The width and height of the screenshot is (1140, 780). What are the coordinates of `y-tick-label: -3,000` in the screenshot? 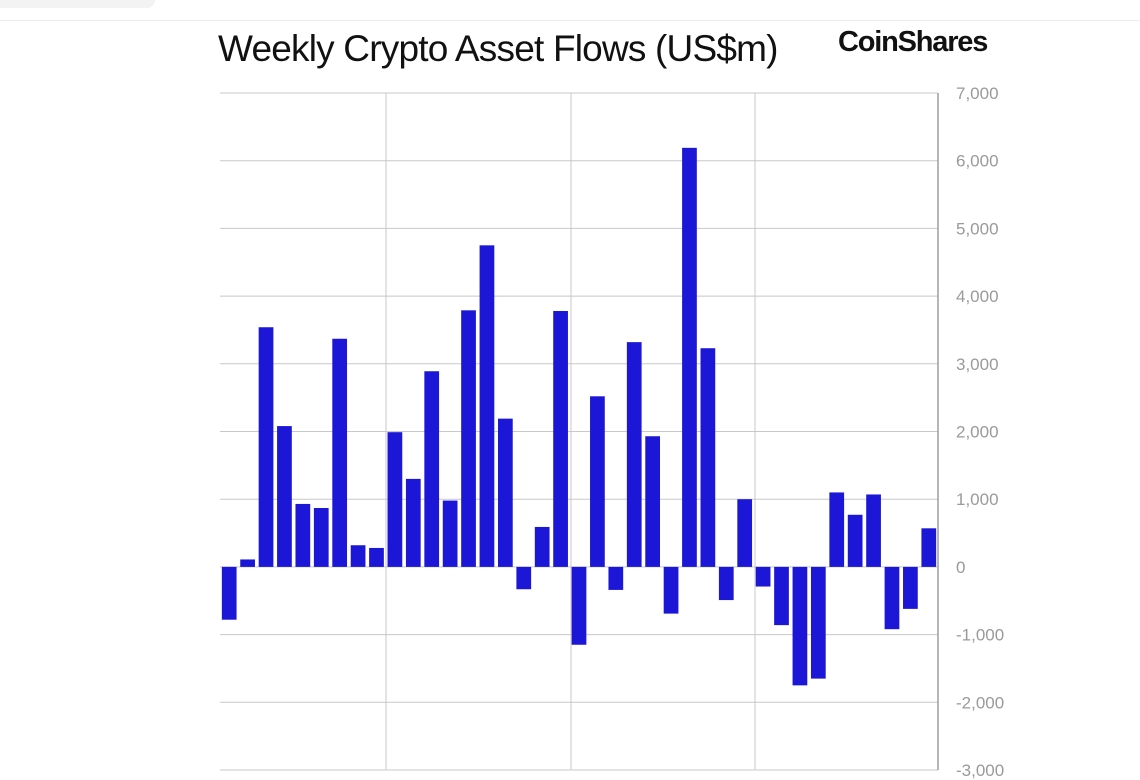 It's located at (980, 770).